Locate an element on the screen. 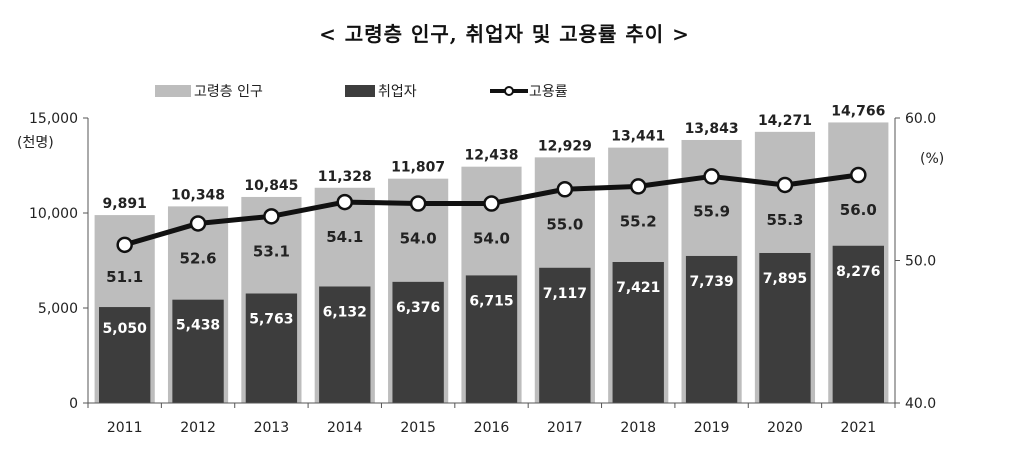  bar-employed-2020 is located at coordinates (785, 327).